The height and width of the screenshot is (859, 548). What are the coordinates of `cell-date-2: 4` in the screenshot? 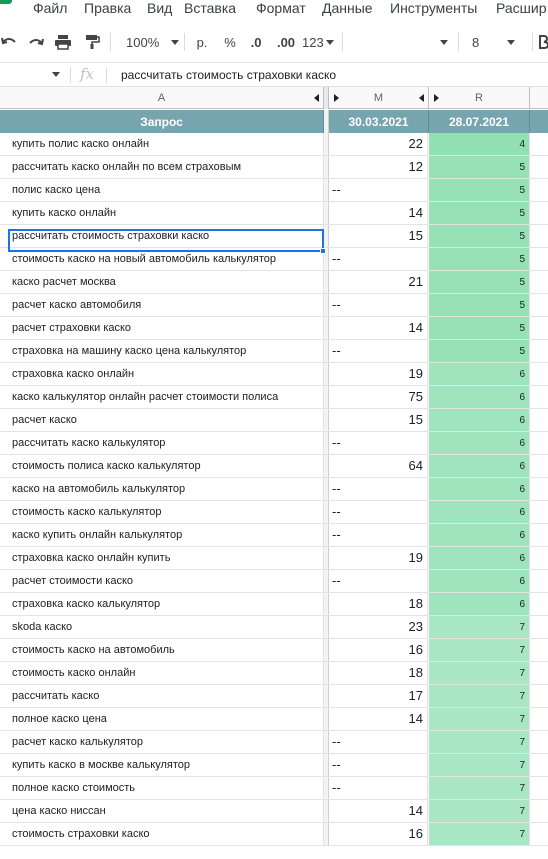 It's located at (479, 144).